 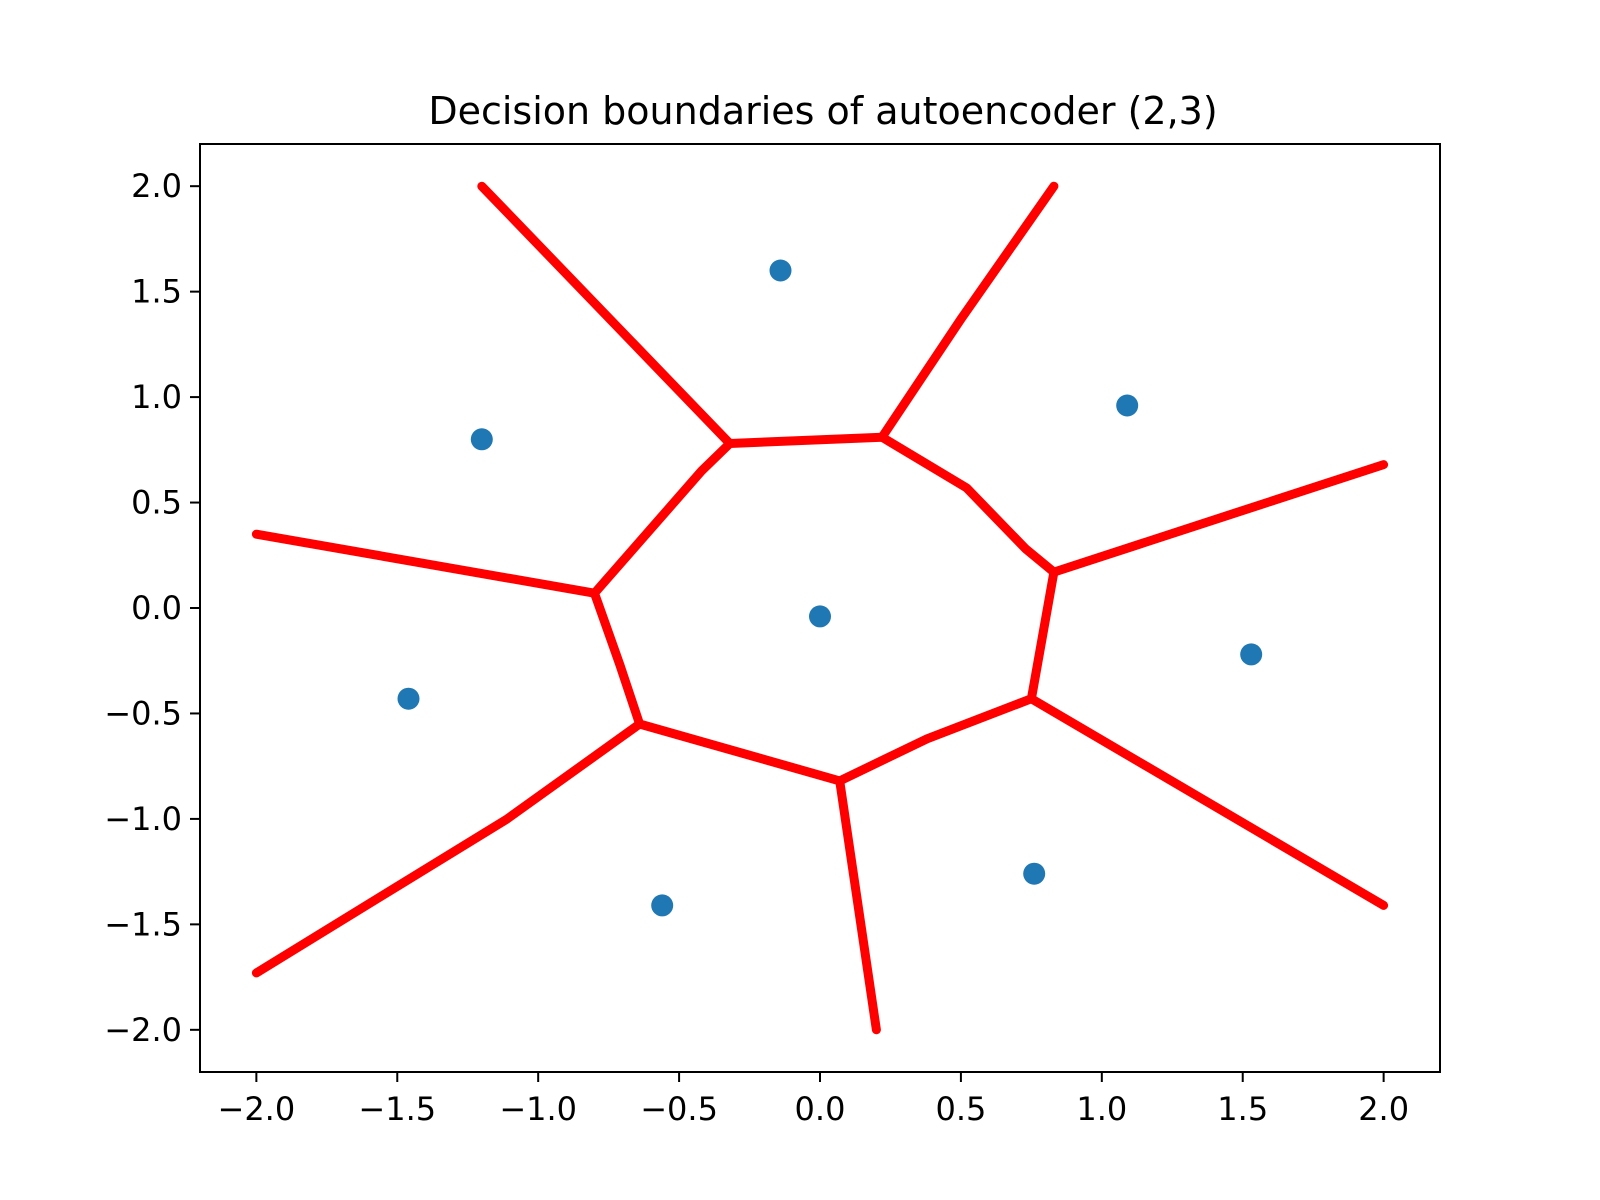 I want to click on y-axis: −2.0 −1.5 −1.0 −0.5 0.0 0.5 1.0 1.5 2.0, so click(x=152, y=608).